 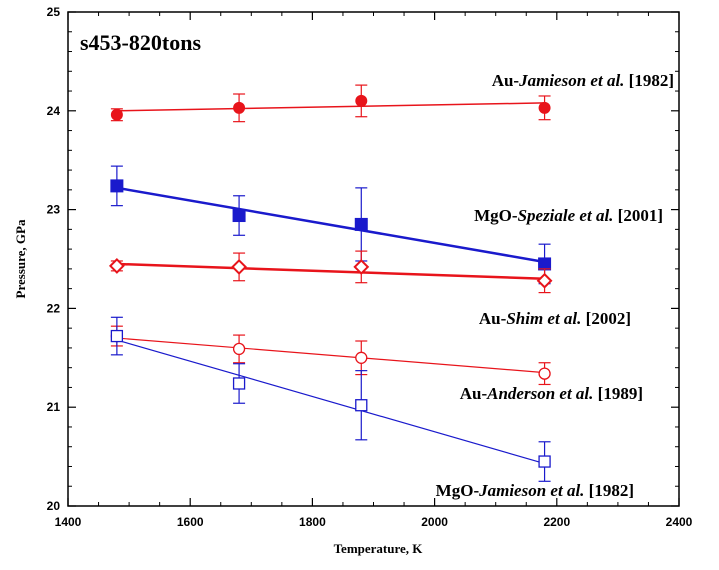 What do you see at coordinates (379, 548) in the screenshot?
I see `x-axis-label: Temperature, K` at bounding box center [379, 548].